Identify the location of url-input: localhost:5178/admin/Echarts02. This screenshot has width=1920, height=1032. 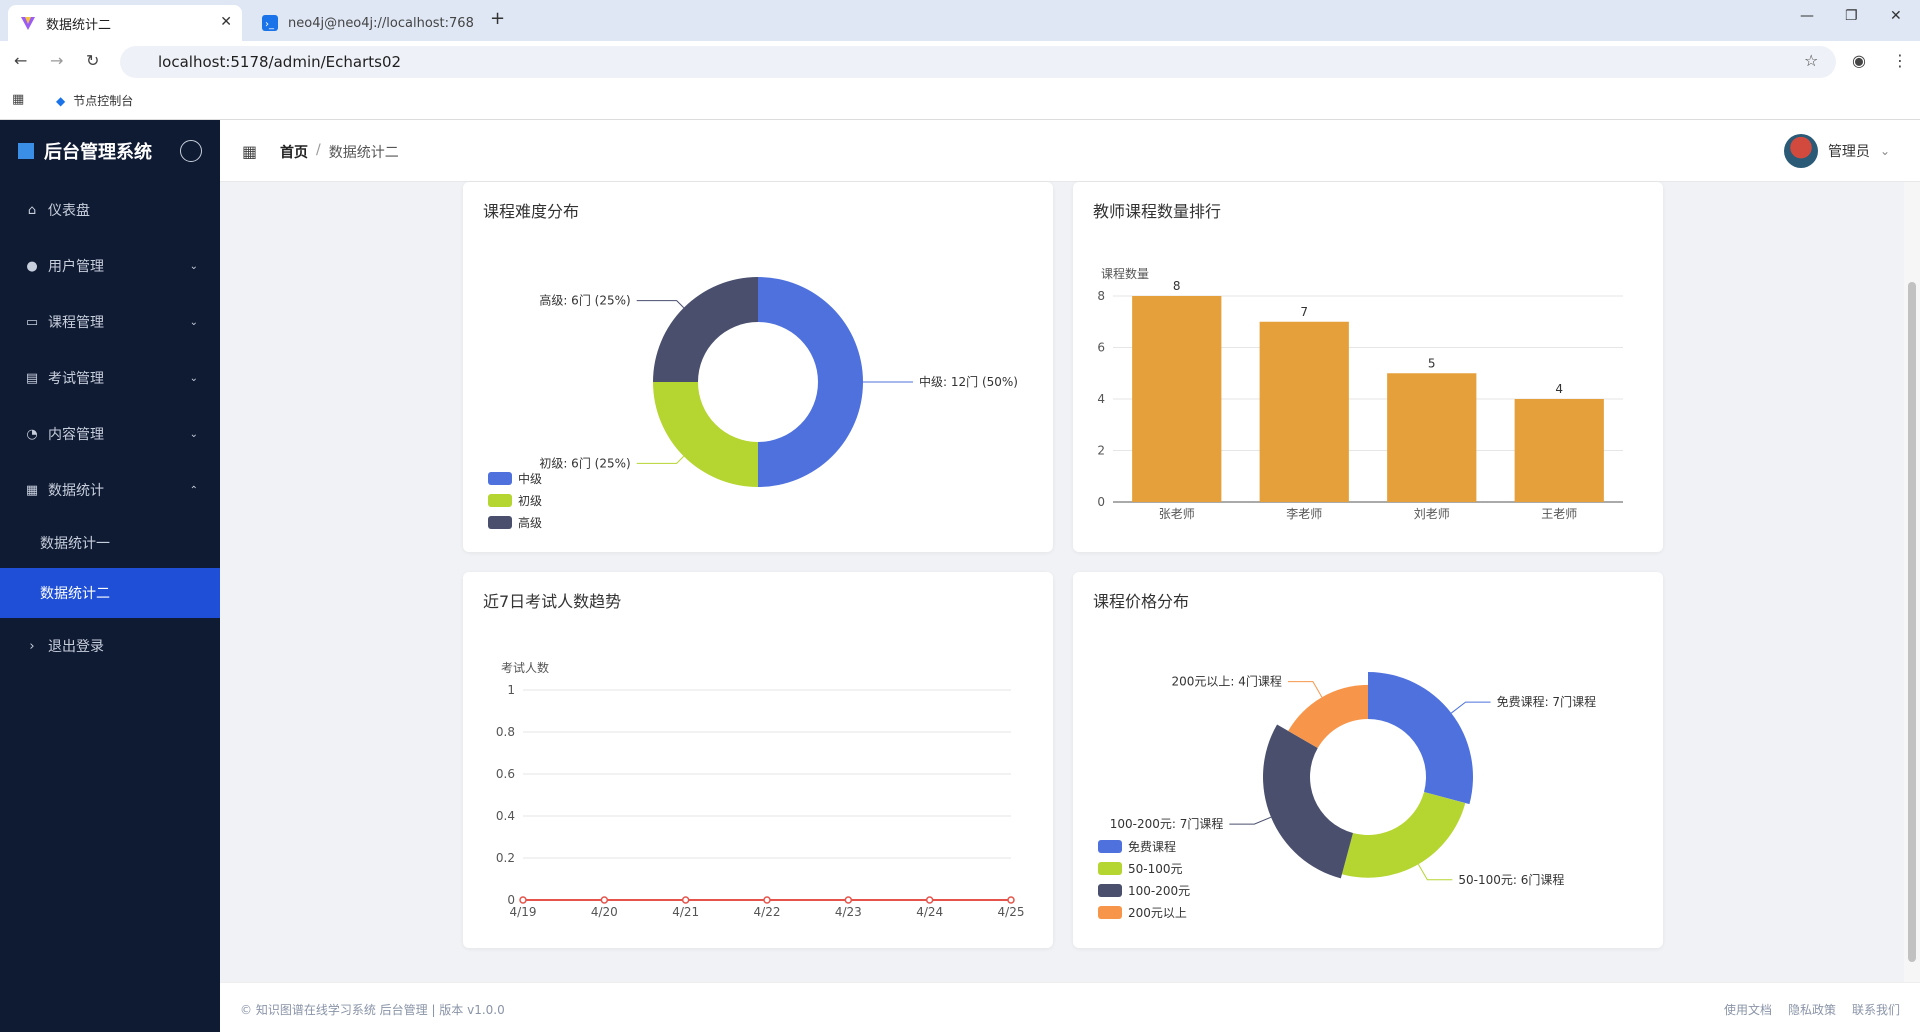
(978, 62).